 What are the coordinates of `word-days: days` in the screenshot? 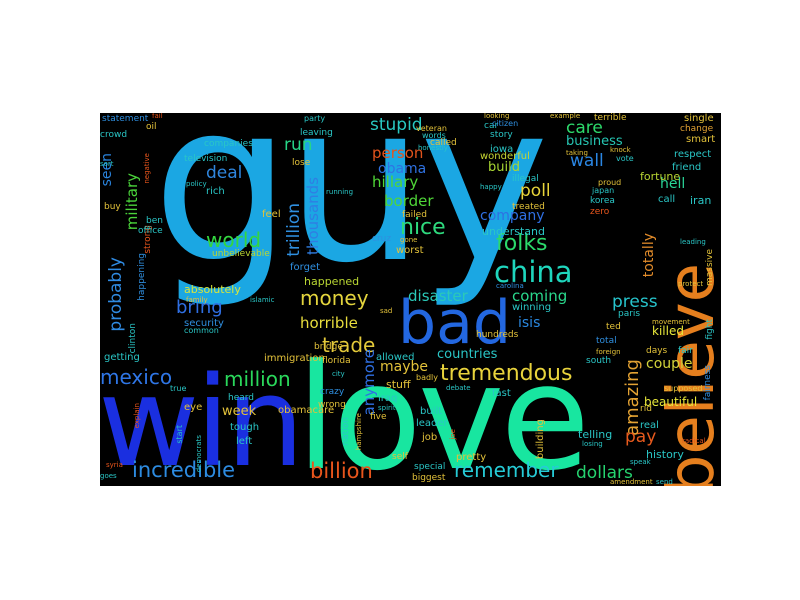 It's located at (657, 351).